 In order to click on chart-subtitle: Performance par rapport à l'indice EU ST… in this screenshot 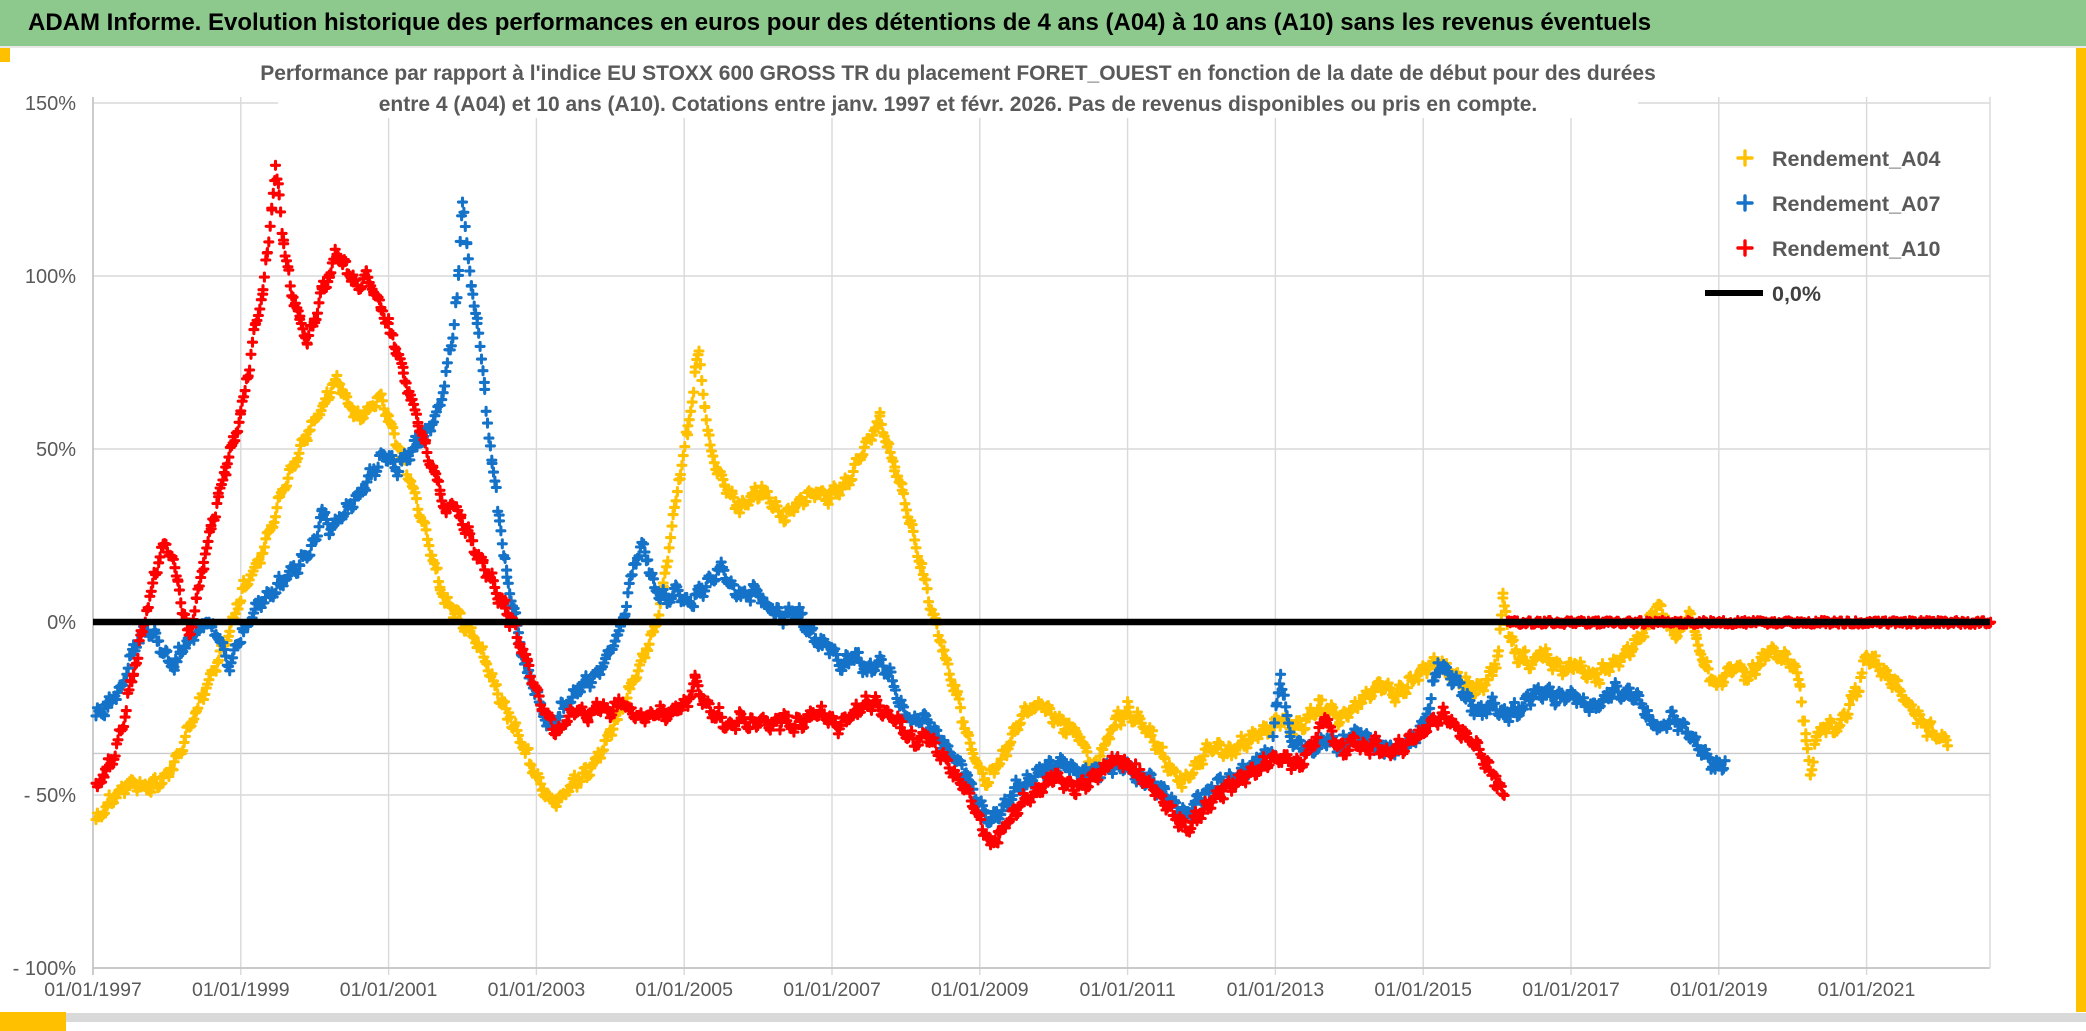, I will do `click(958, 88)`.